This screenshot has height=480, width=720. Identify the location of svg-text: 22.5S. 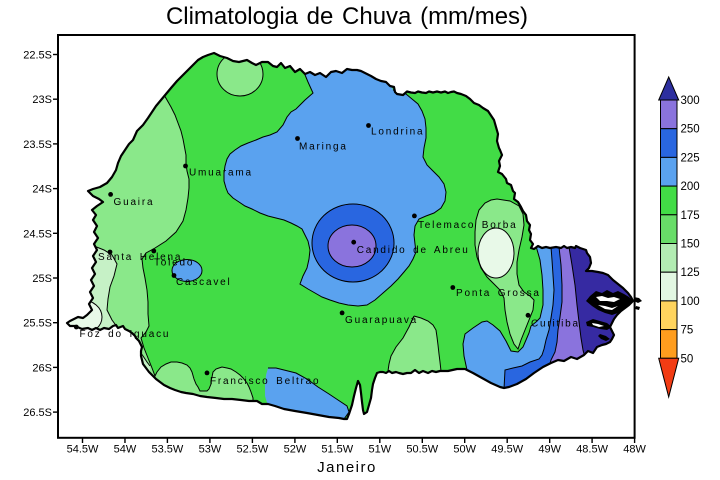
(37, 56).